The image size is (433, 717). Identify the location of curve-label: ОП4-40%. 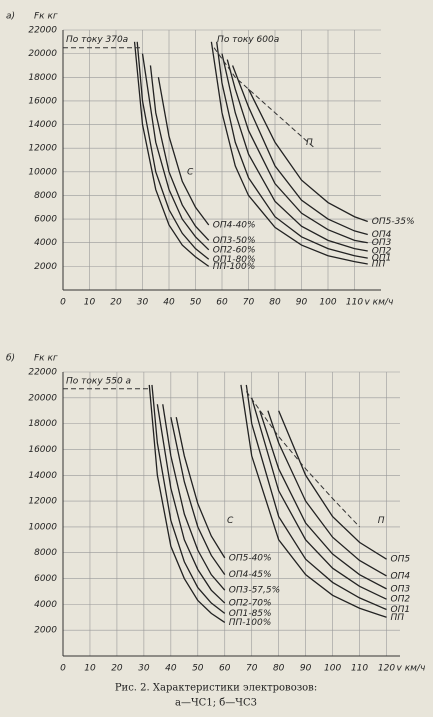
(234, 226).